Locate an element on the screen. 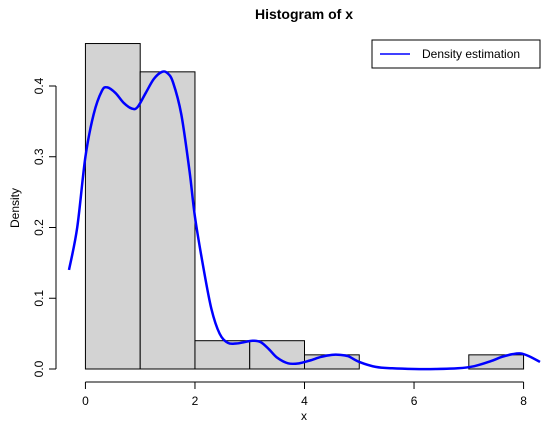  y-axis: 0.0 0.1 0.2 0.3 0.4 is located at coordinates (44, 227).